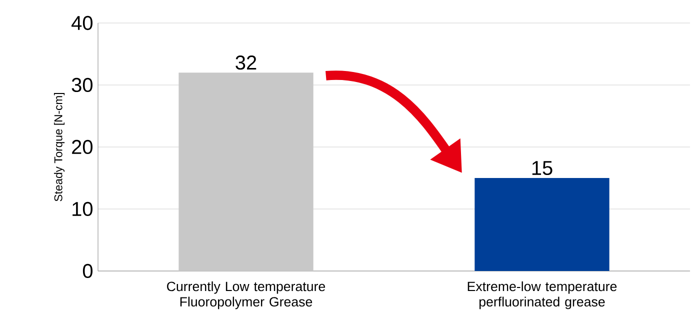 The image size is (693, 323). Describe the element at coordinates (87, 271) in the screenshot. I see `y-tick-label: 0` at that location.